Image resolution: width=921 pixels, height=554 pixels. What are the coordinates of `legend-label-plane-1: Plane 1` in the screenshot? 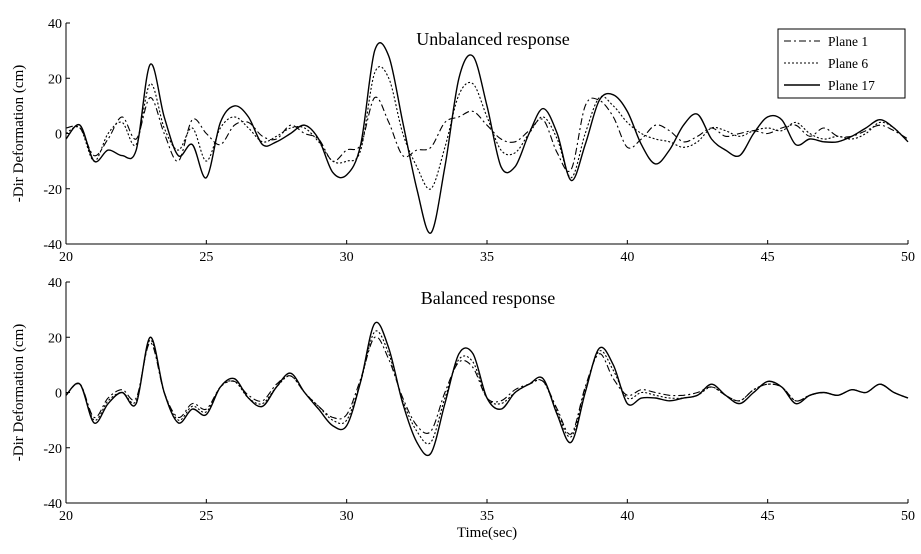 It's located at (848, 41).